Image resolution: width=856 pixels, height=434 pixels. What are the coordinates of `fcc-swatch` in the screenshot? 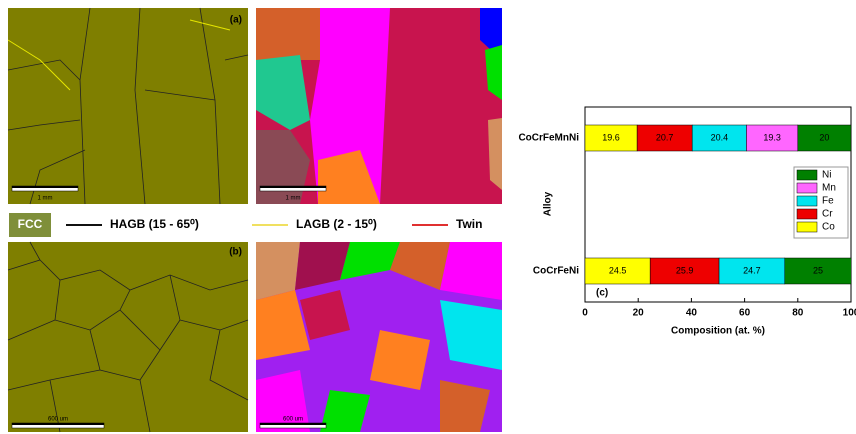 It's located at (30, 225).